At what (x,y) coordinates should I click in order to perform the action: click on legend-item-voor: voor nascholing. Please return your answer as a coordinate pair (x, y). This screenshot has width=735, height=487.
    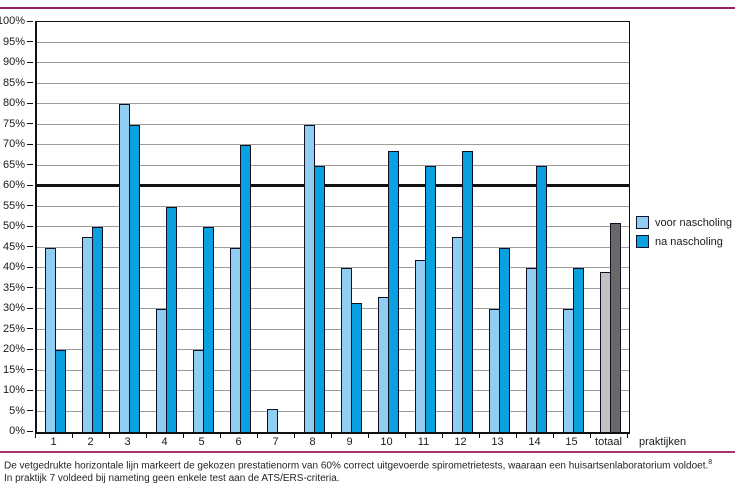
    Looking at the image, I should click on (684, 222).